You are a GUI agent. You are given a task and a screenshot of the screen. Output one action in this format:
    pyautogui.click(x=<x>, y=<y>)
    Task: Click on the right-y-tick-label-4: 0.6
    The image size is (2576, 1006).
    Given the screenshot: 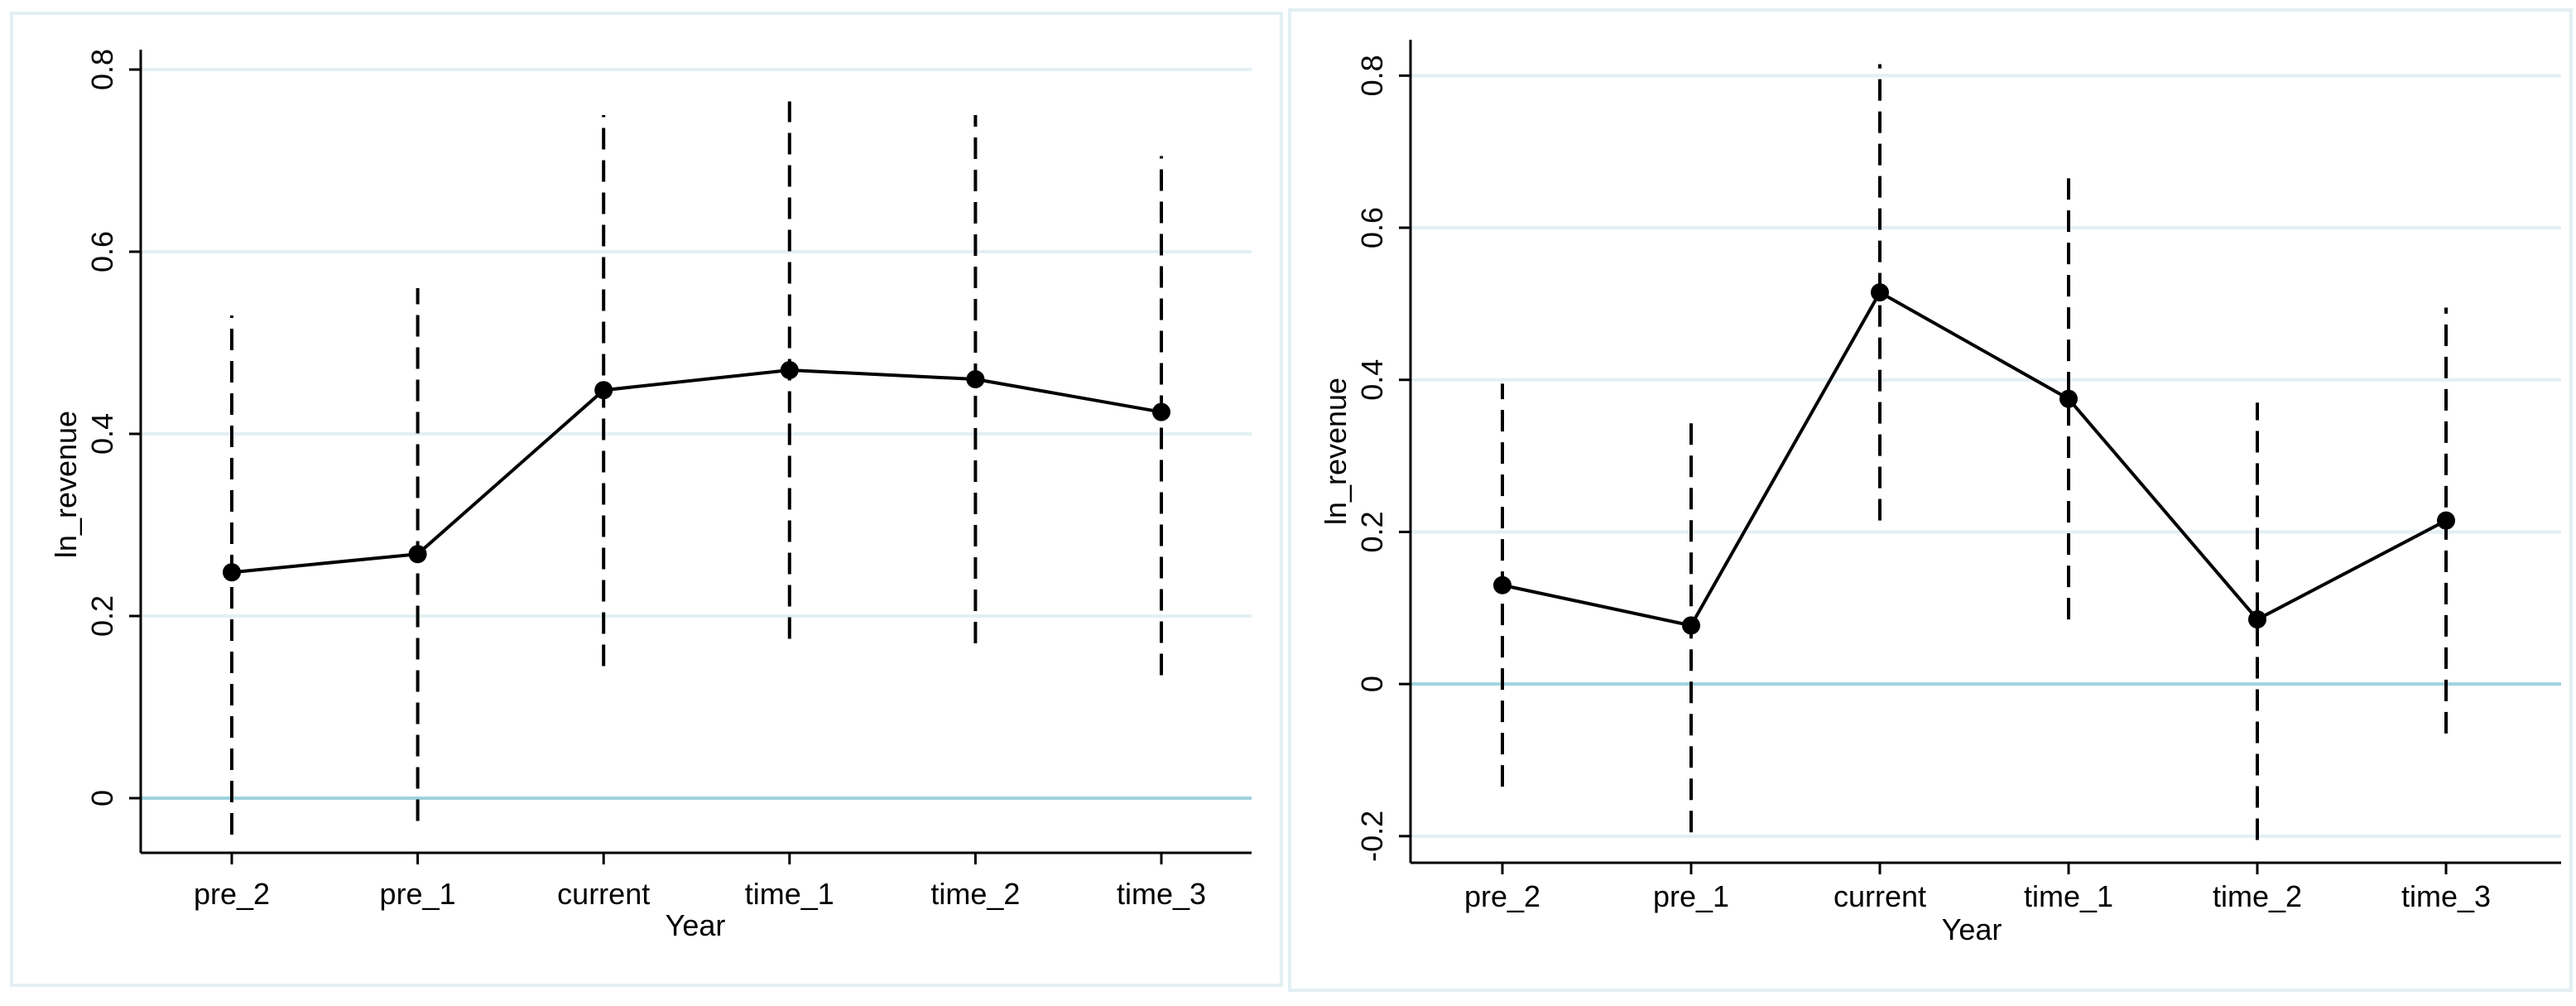 What is the action you would take?
    pyautogui.click(x=1372, y=227)
    